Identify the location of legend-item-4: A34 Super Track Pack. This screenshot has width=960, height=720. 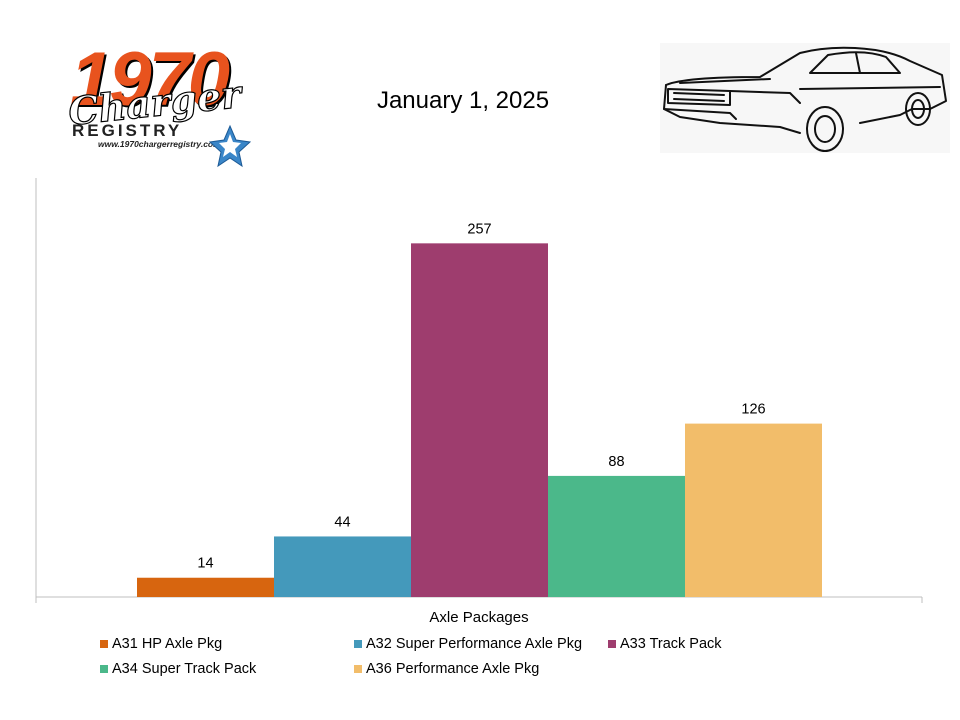
(178, 669).